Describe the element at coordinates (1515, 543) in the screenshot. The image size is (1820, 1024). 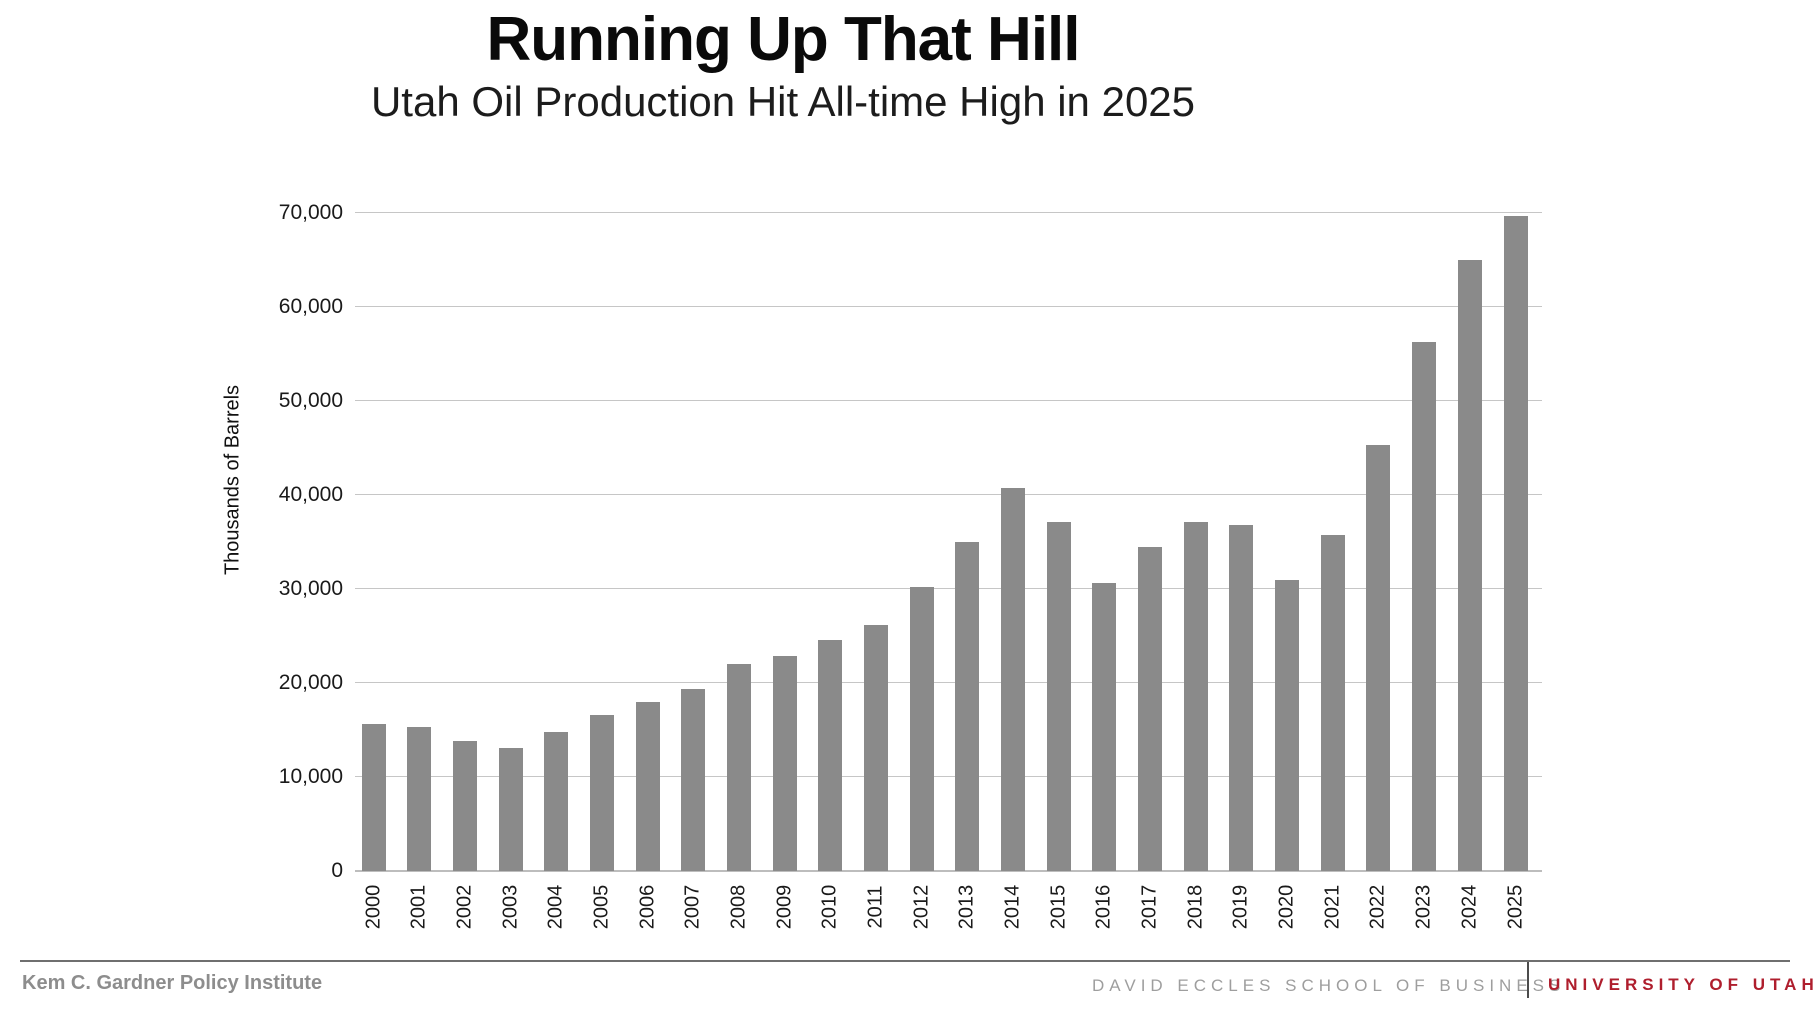
I see `bar-2025` at that location.